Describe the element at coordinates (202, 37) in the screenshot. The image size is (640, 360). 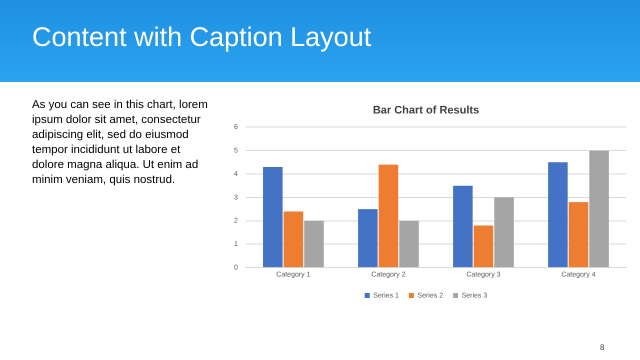
I see `text: Content with Caption Layout` at that location.